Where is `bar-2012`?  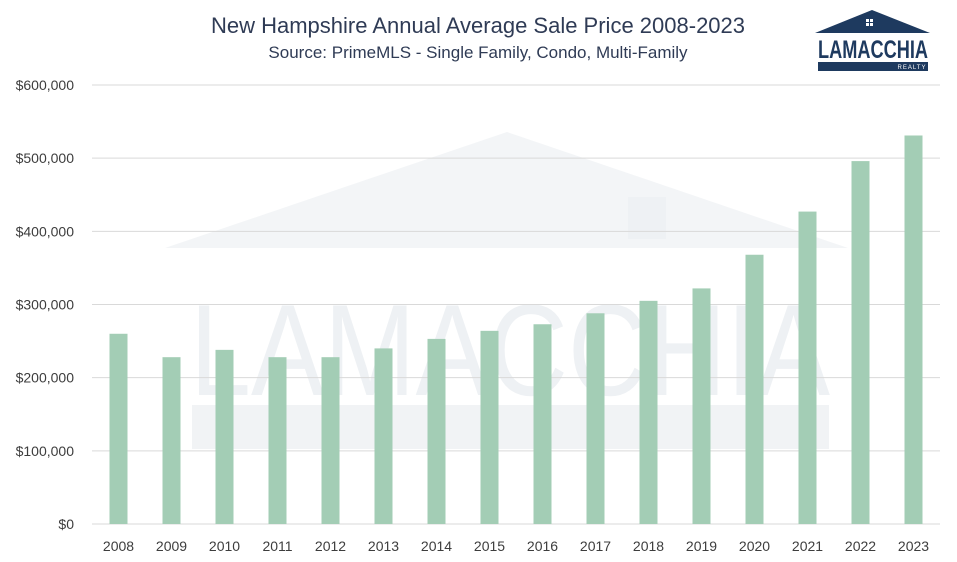
bar-2012 is located at coordinates (330, 440).